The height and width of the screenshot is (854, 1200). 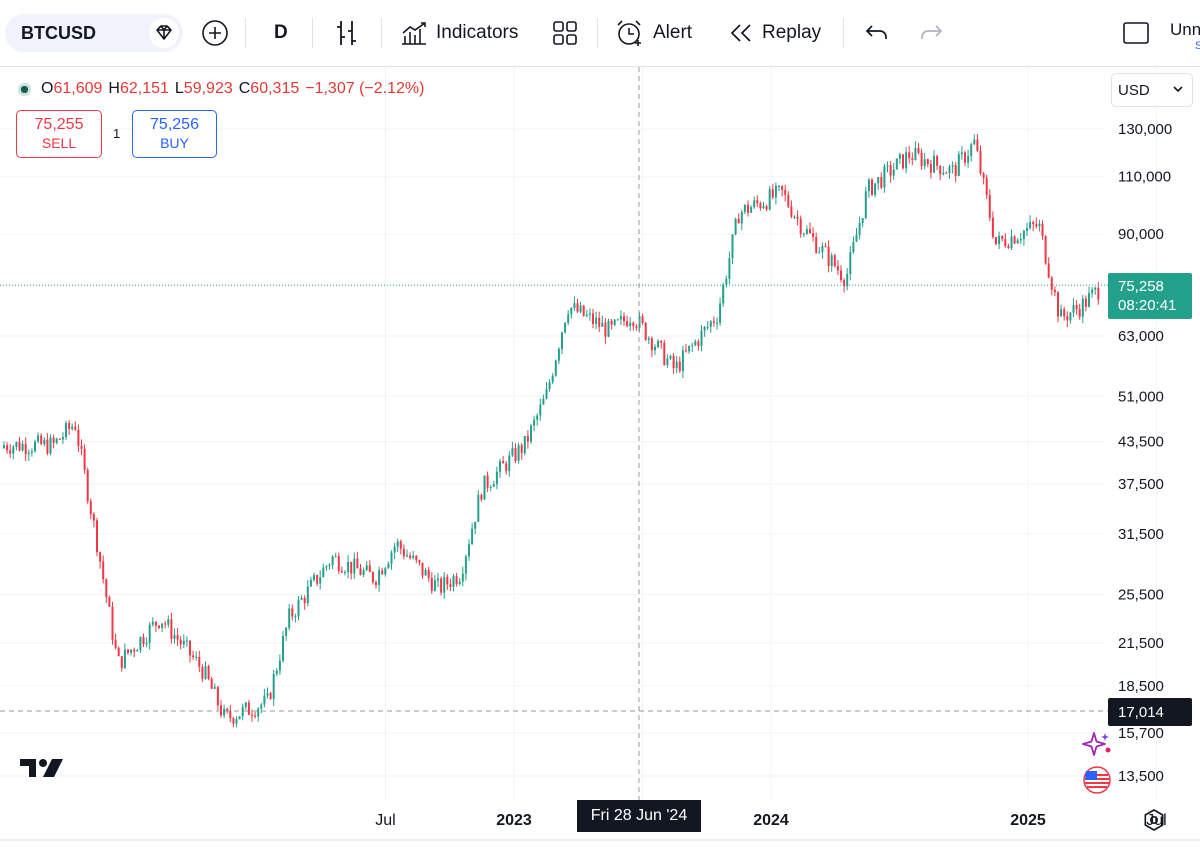 I want to click on price-axis-label: 15,700, so click(x=1141, y=733).